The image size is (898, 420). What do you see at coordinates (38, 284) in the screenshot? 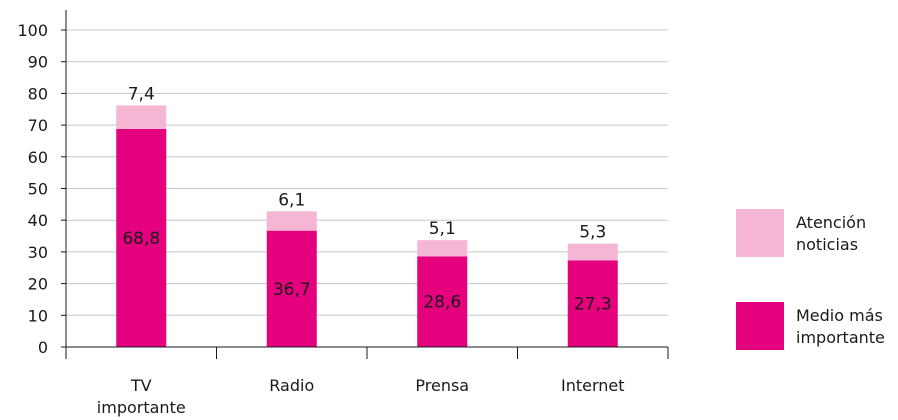
I see `y-tick-label: 20` at bounding box center [38, 284].